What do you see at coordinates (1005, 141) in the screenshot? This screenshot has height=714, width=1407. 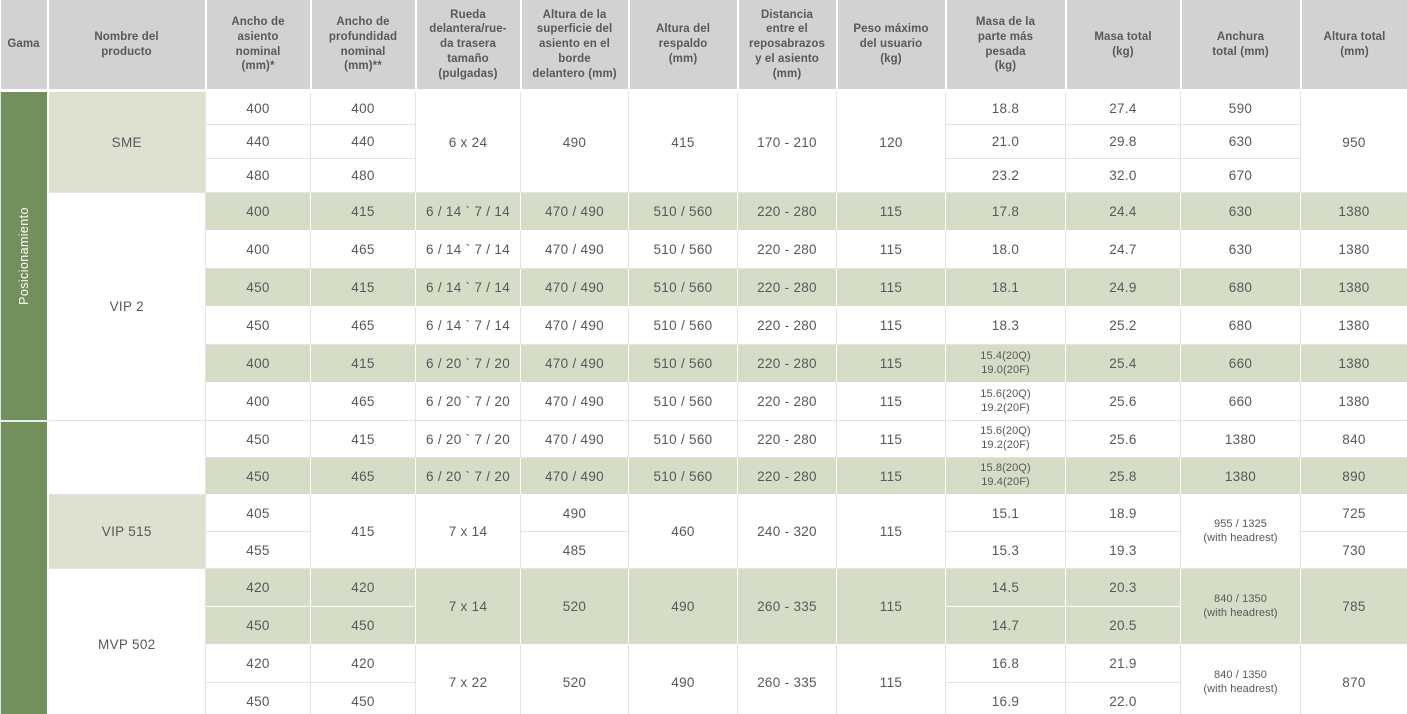 I see `spec-cell: 21.0` at bounding box center [1005, 141].